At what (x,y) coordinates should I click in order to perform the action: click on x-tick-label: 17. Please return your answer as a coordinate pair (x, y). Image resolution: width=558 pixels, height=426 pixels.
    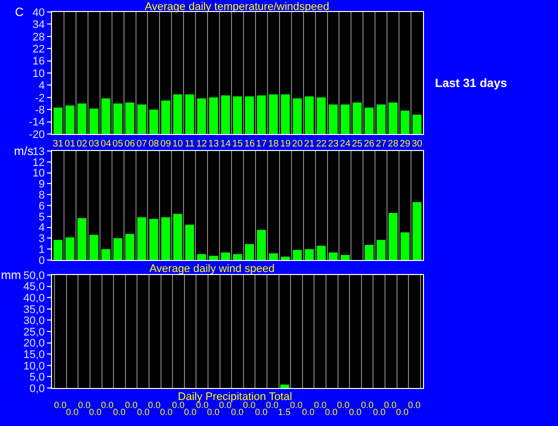
    Looking at the image, I should click on (261, 144).